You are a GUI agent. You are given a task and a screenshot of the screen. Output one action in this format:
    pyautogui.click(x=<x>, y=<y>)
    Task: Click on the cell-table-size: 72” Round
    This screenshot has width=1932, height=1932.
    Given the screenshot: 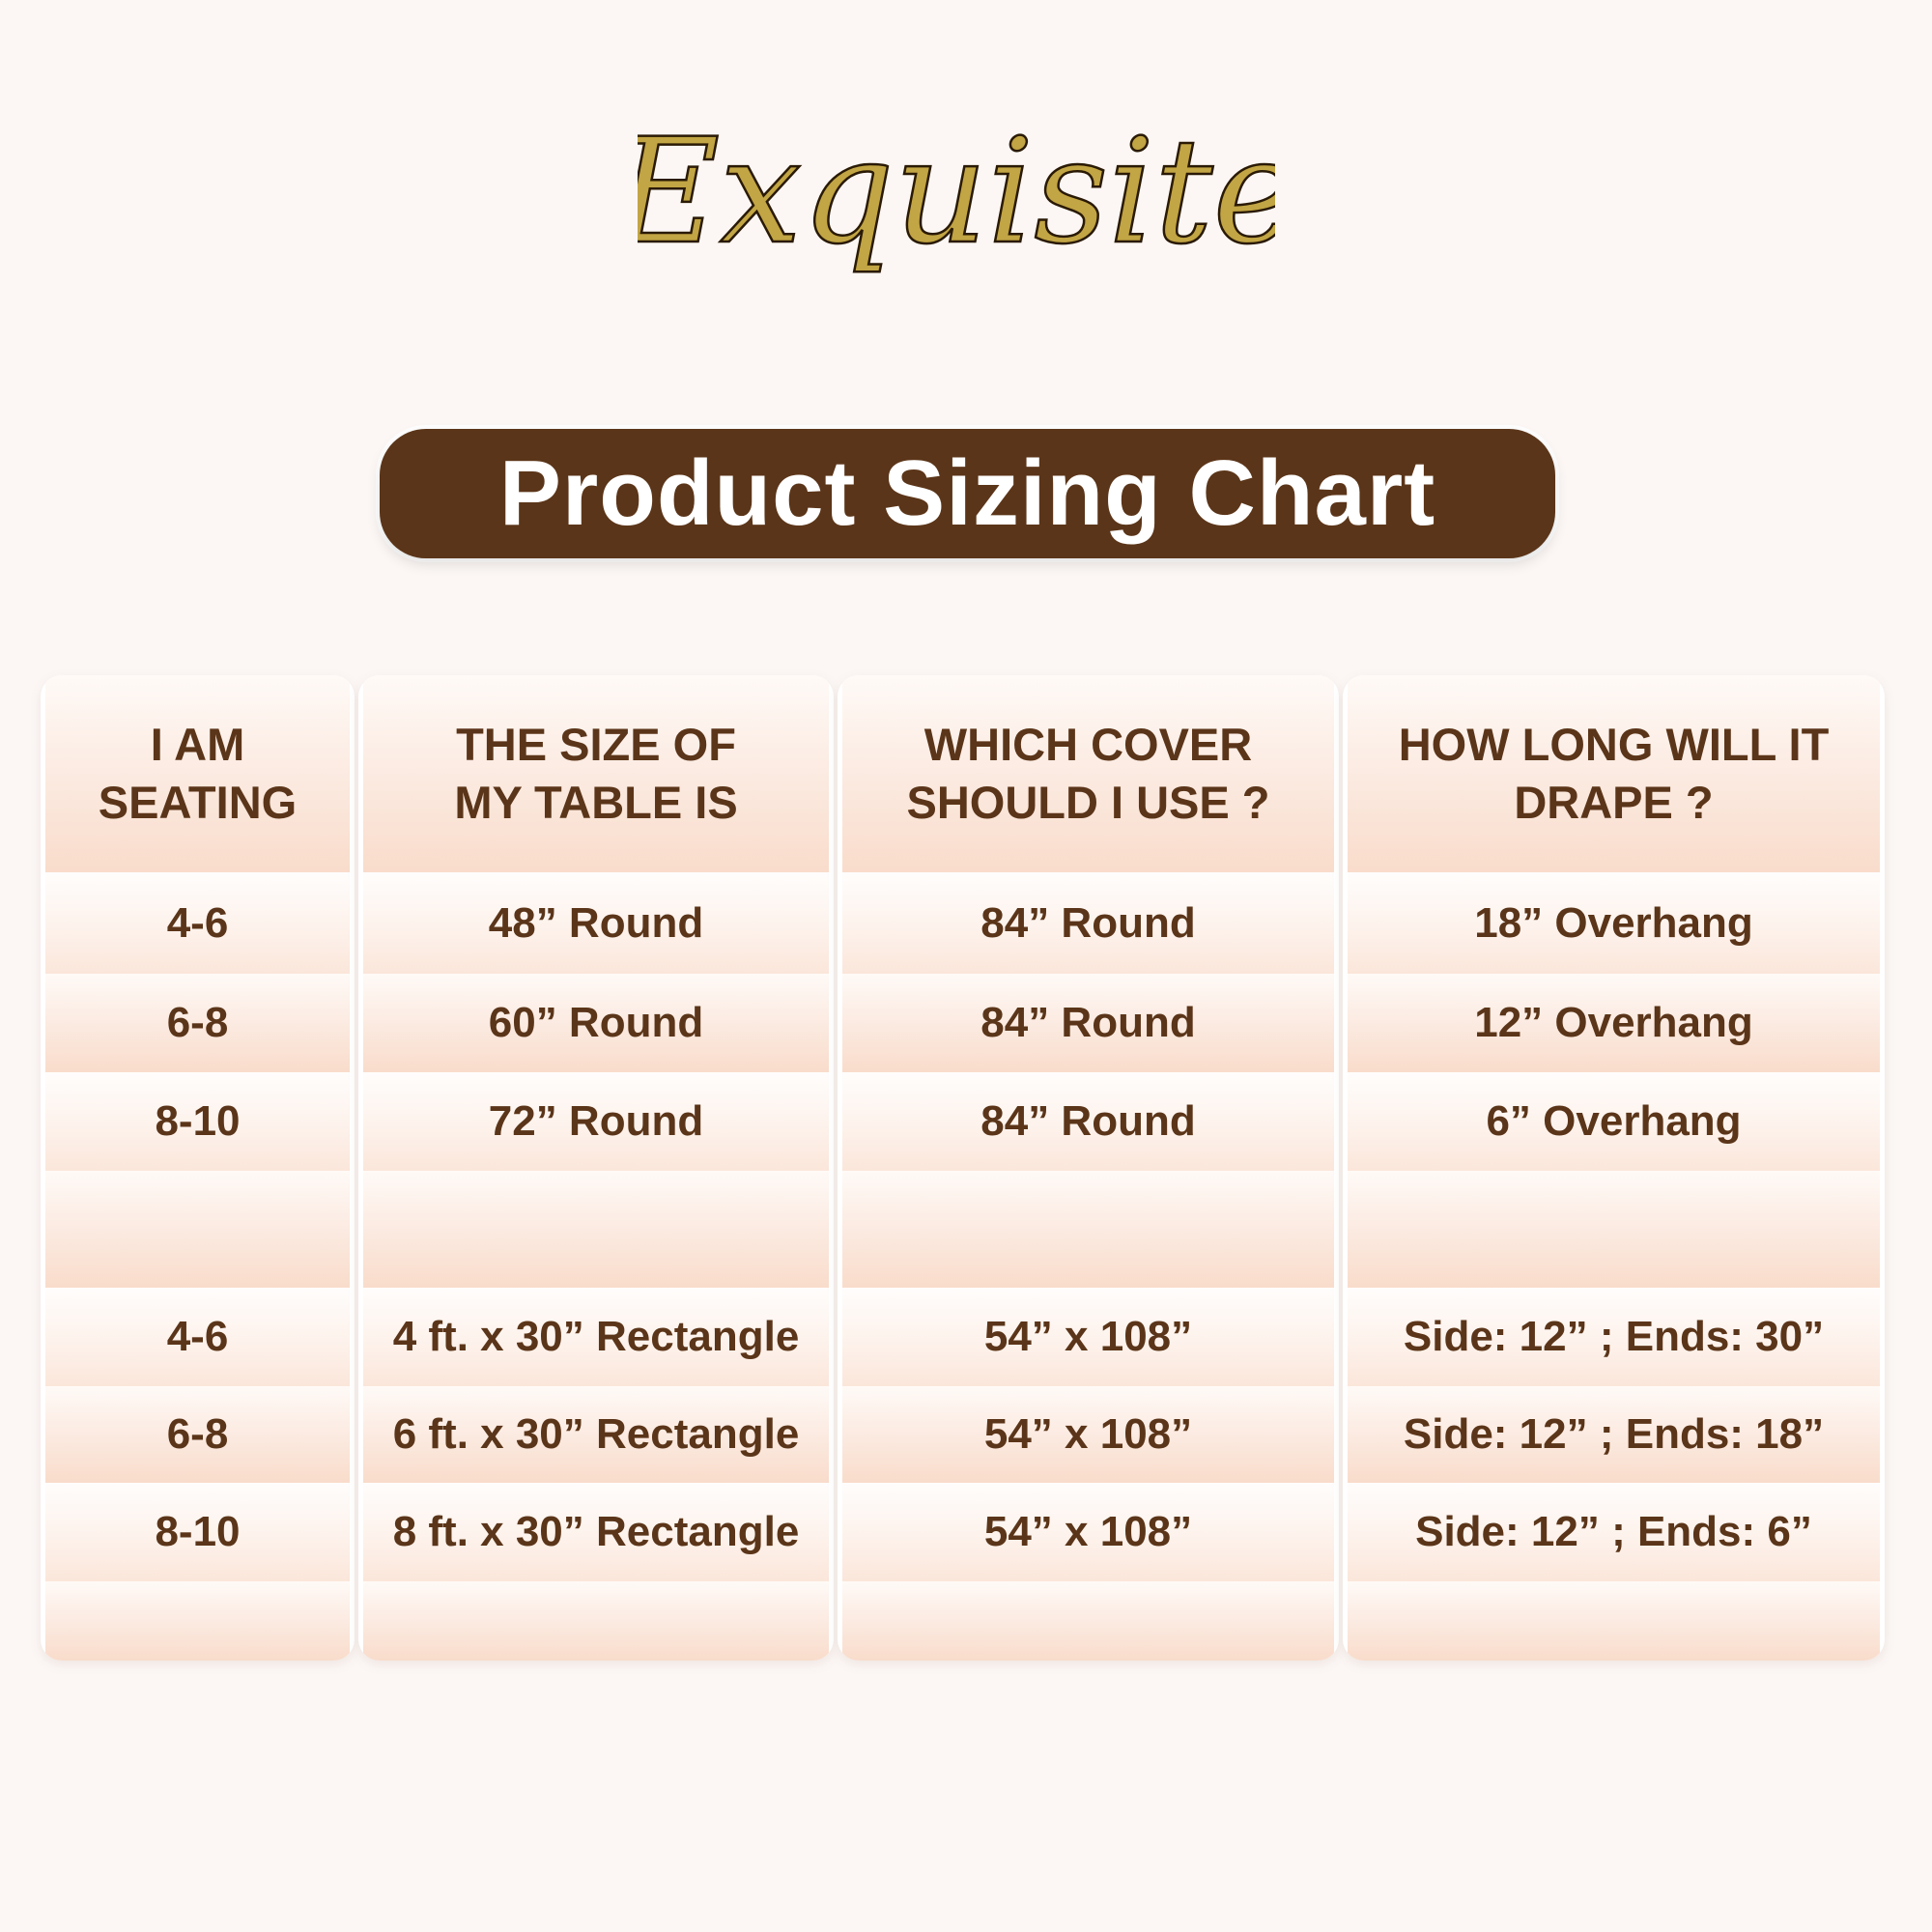 What is the action you would take?
    pyautogui.click(x=596, y=1121)
    